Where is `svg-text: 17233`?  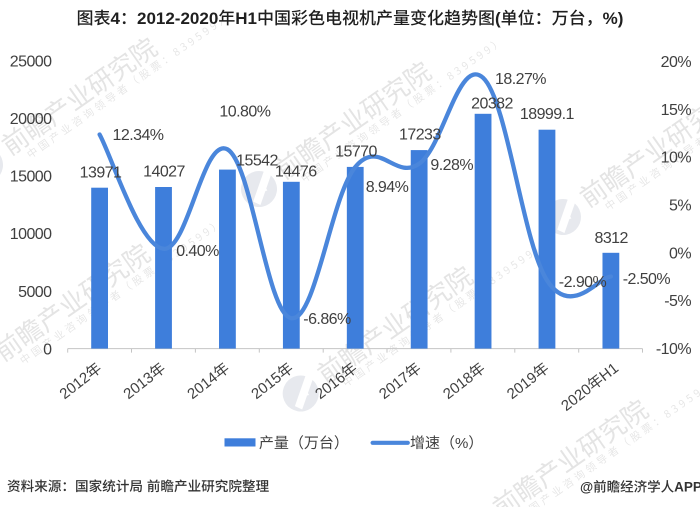
svg-text: 17233 is located at coordinates (420, 135).